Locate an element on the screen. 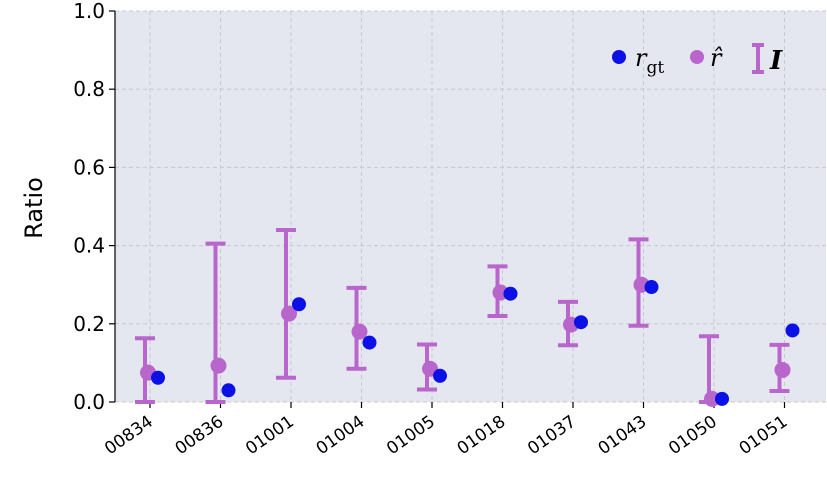  y-tick-label: 0.2 is located at coordinates (89, 324).